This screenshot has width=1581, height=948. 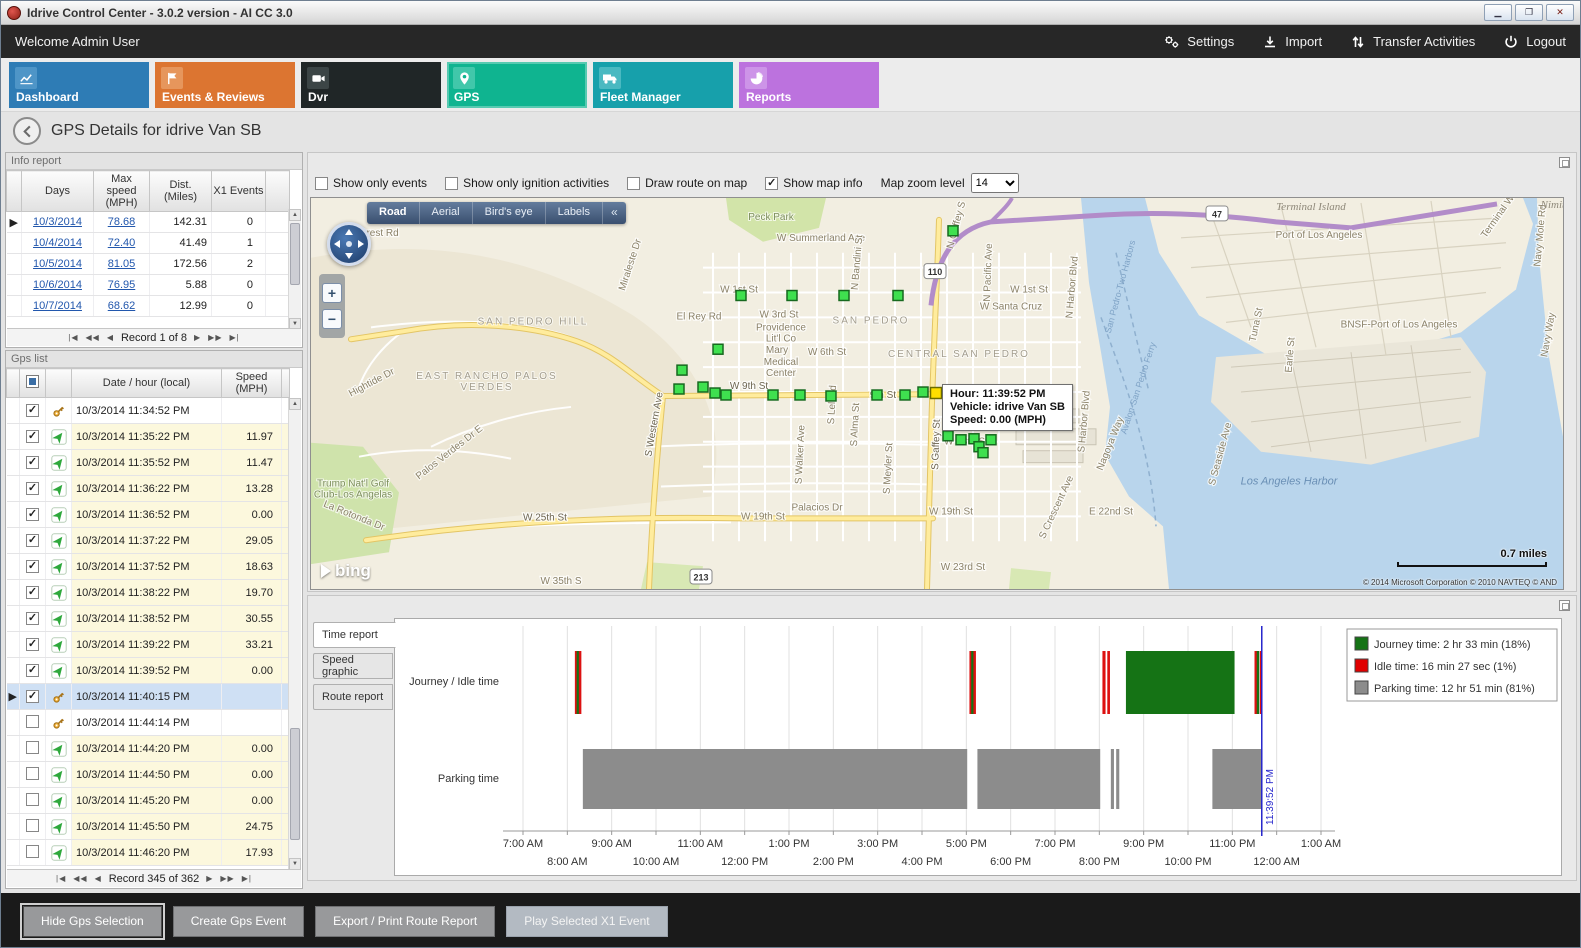 I want to click on map-viewbar-collapse-icon: «, so click(x=614, y=212).